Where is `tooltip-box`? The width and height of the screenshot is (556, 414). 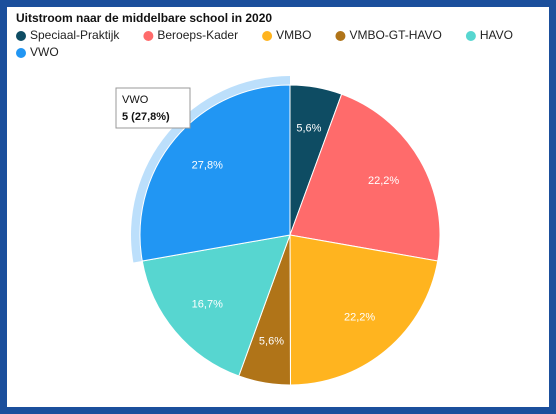
tooltip-box is located at coordinates (153, 108).